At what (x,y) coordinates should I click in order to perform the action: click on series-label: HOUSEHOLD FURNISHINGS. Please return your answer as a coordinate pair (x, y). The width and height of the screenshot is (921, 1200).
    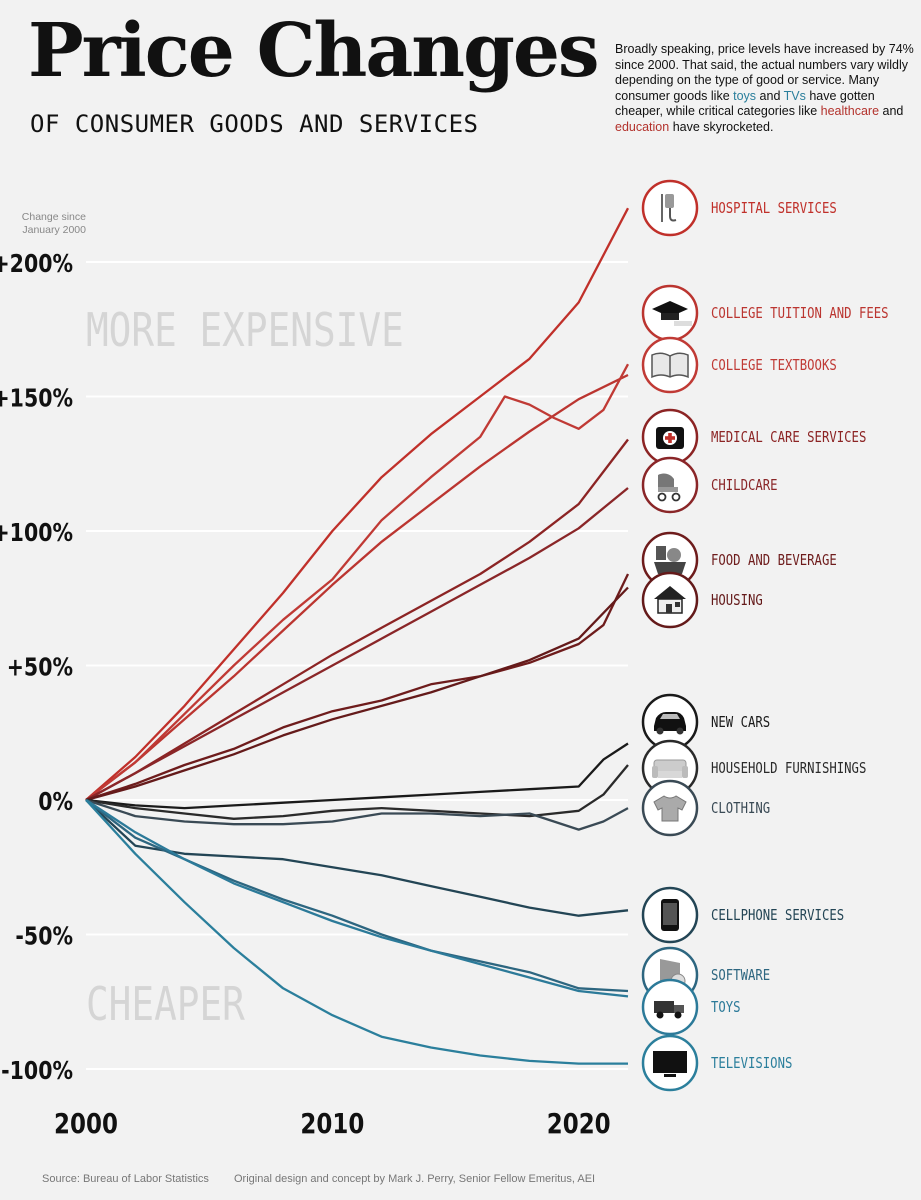
    Looking at the image, I should click on (788, 768).